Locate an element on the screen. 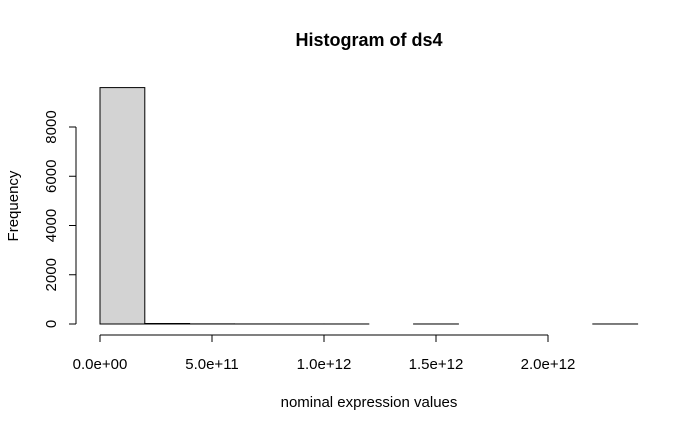 This screenshot has width=700, height=432. x-tick-label: 0.0e+00 is located at coordinates (100, 364).